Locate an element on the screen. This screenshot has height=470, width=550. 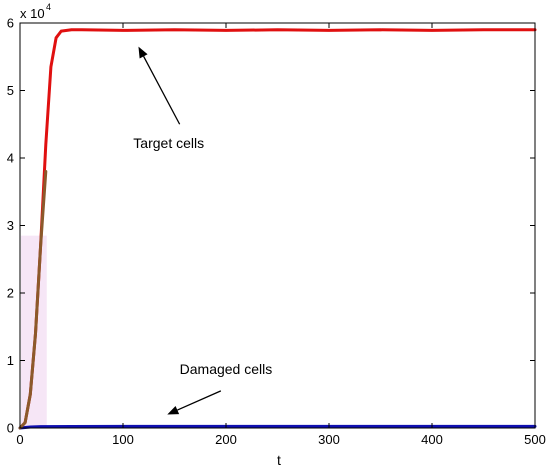
y-tick-label-5: 5 is located at coordinates (10, 90).